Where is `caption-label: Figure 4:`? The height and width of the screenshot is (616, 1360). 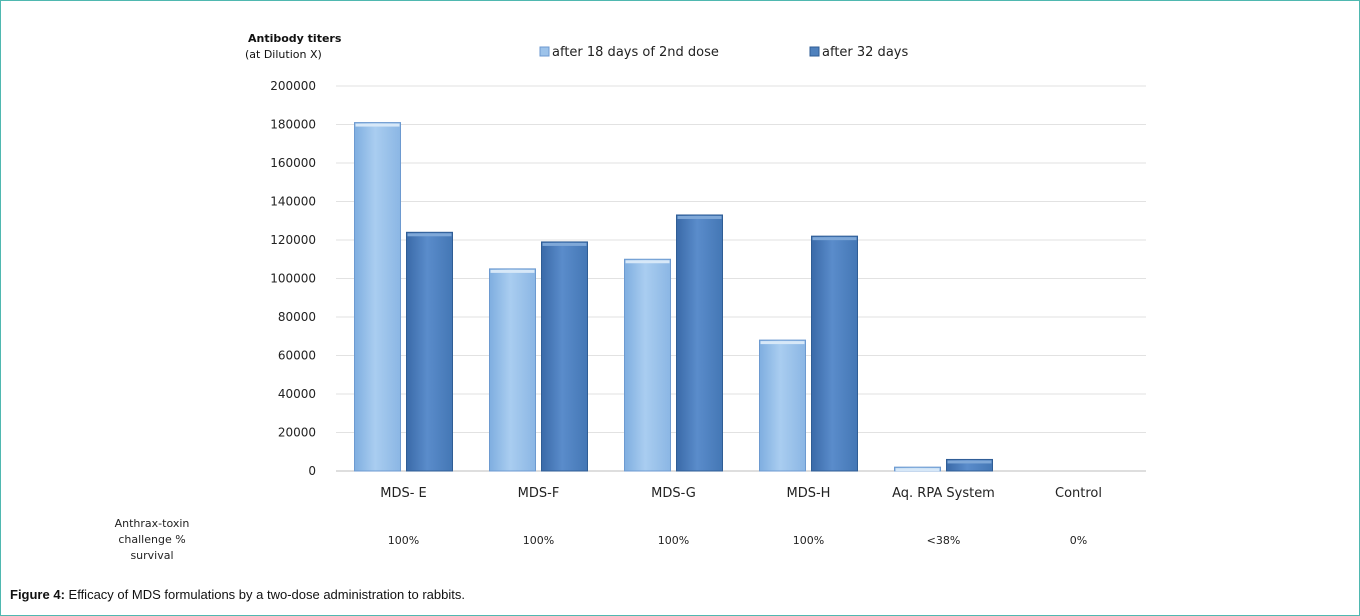 caption-label: Figure 4: is located at coordinates (37, 594).